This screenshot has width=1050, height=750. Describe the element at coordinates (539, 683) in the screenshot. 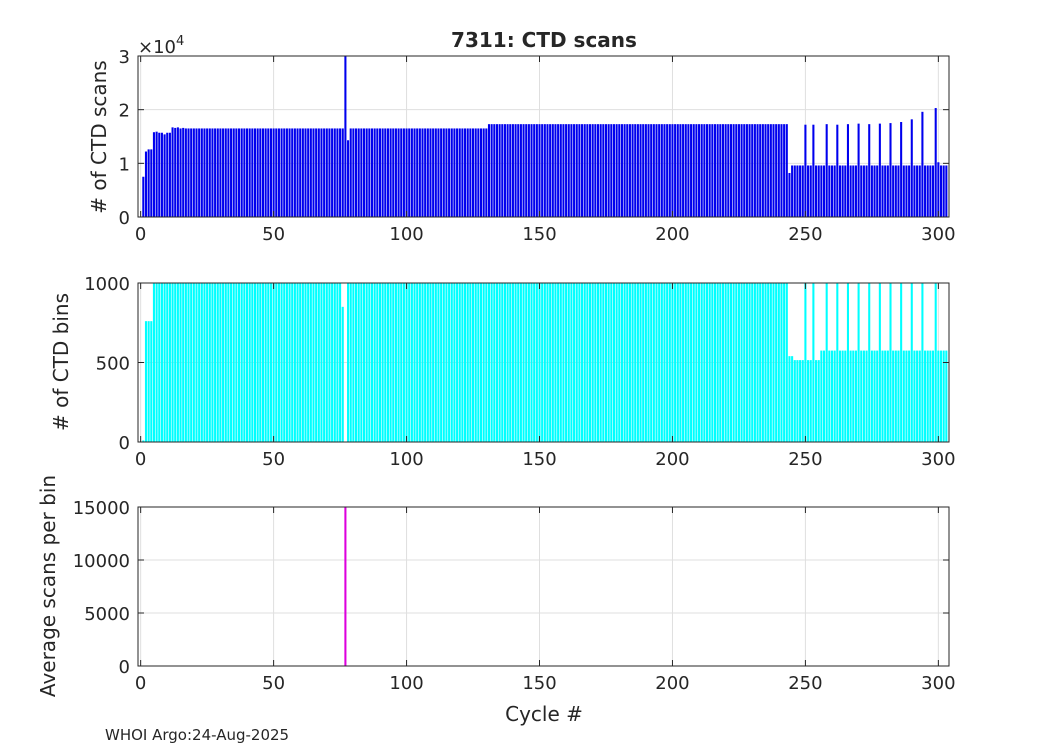

I see `scans-per-bin-xtick-label: 150` at that location.